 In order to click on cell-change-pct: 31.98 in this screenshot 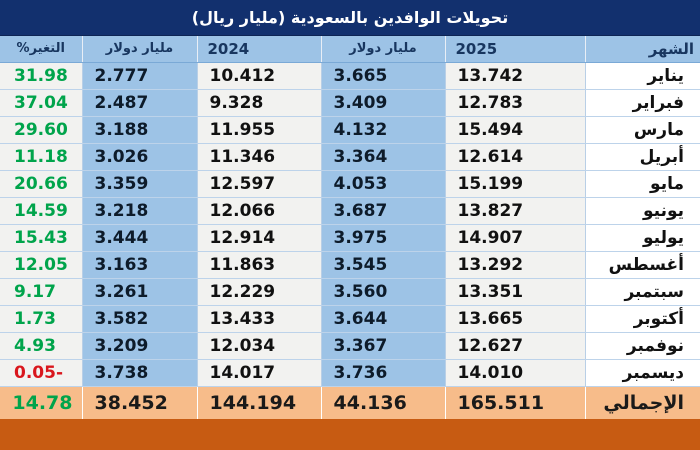, I will do `click(41, 76)`.